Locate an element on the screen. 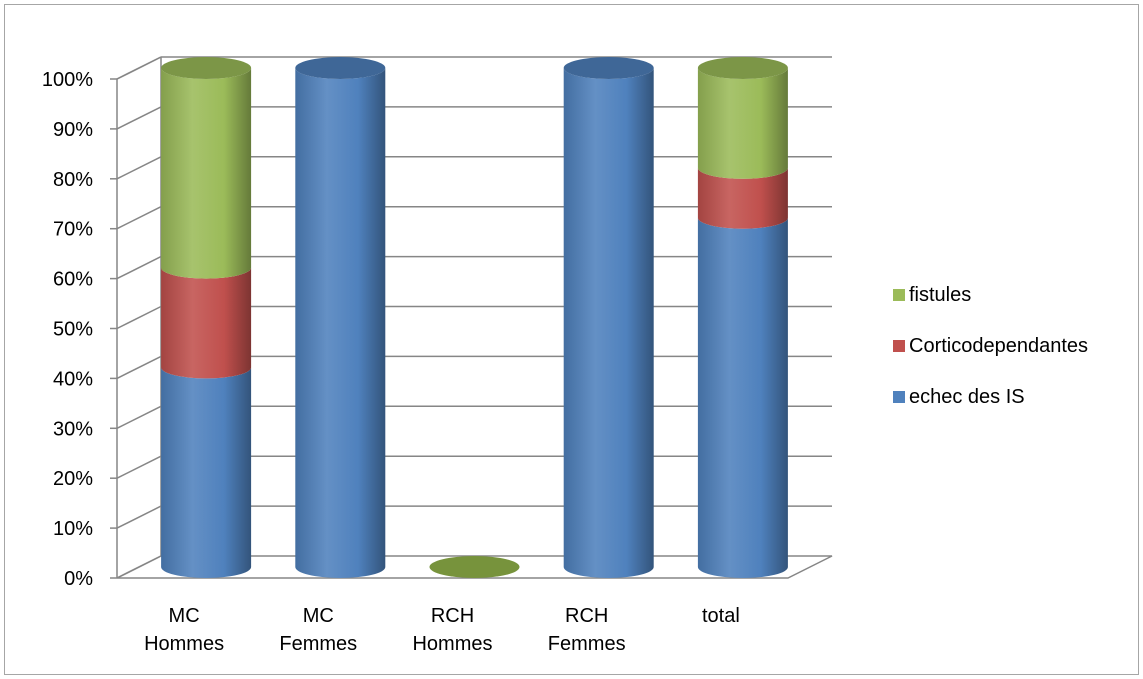 This screenshot has height=679, width=1143. legend-swatch-corticodependantes is located at coordinates (899, 346).